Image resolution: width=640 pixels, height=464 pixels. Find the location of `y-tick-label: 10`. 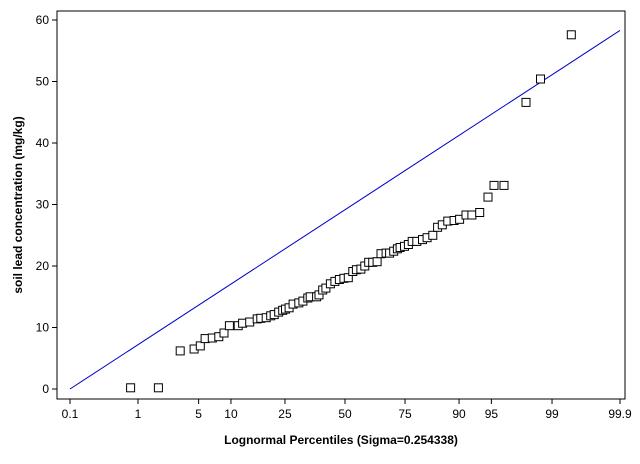

y-tick-label: 10 is located at coordinates (43, 328).